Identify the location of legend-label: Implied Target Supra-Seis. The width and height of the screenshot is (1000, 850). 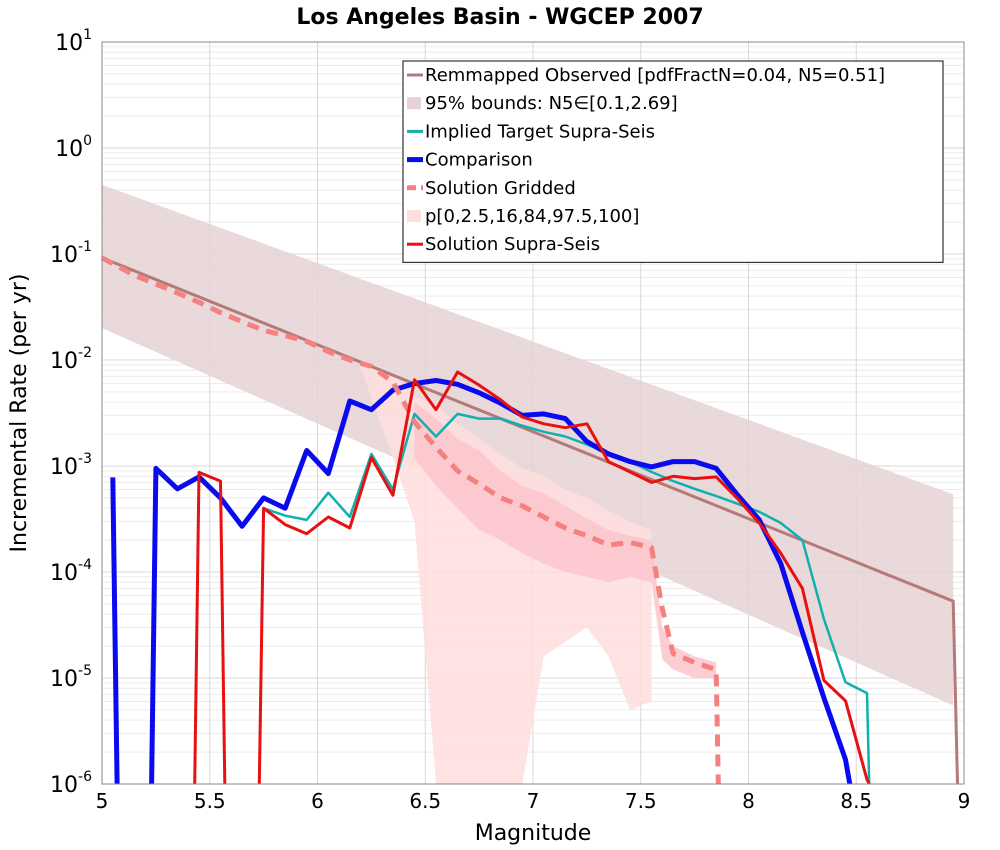
(540, 131).